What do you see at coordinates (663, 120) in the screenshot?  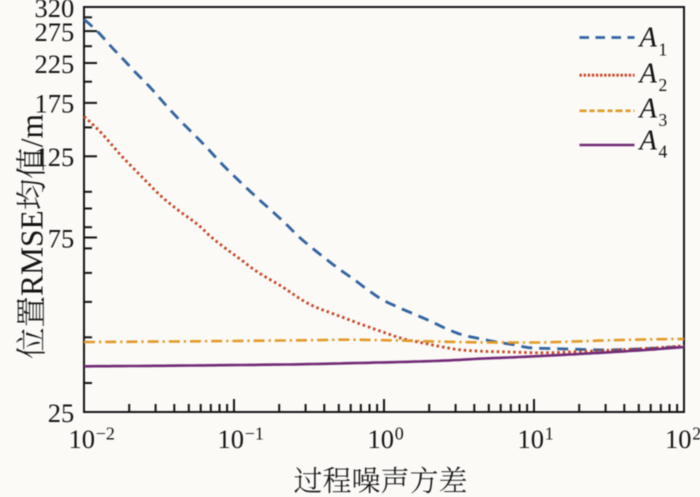 I see `svg-text: 3` at bounding box center [663, 120].